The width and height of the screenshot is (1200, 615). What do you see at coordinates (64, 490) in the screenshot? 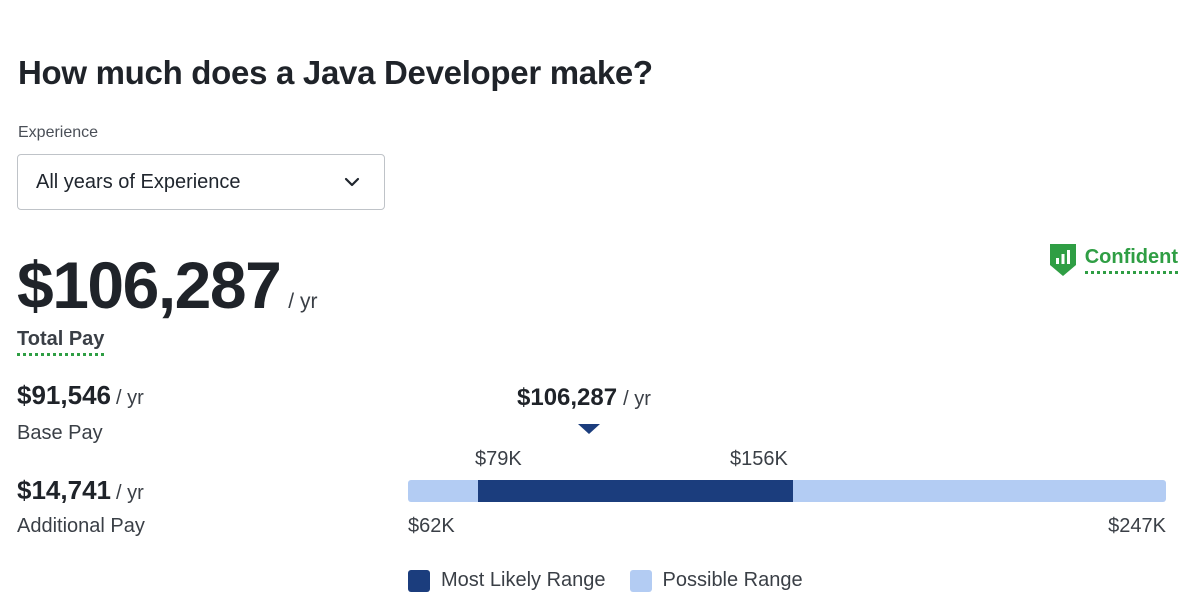
I see `additional-pay-amount: $14,741` at bounding box center [64, 490].